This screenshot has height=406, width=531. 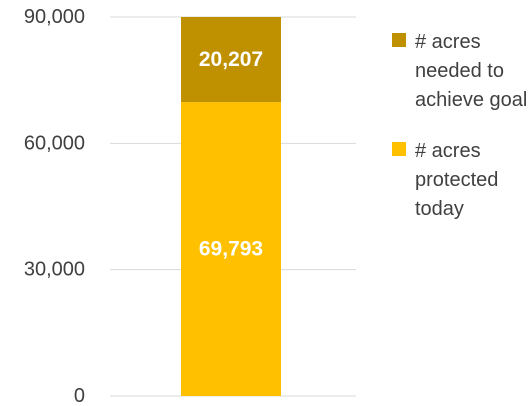 What do you see at coordinates (54, 143) in the screenshot?
I see `y-tick-label-2: 60,000` at bounding box center [54, 143].